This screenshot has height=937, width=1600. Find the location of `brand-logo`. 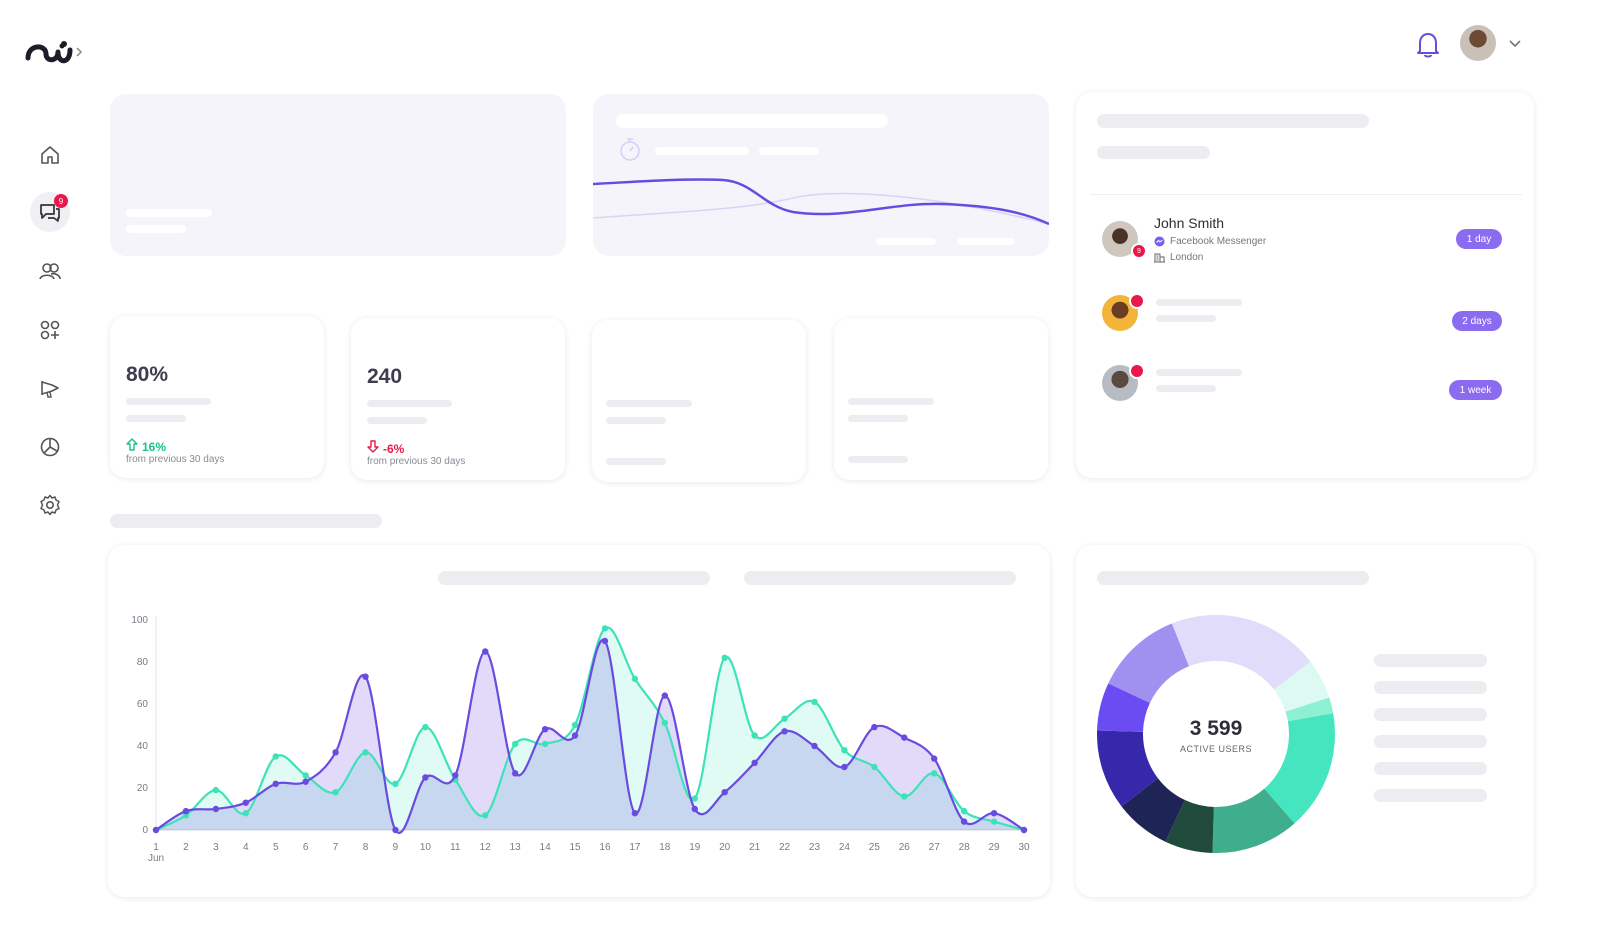

brand-logo is located at coordinates (56, 53).